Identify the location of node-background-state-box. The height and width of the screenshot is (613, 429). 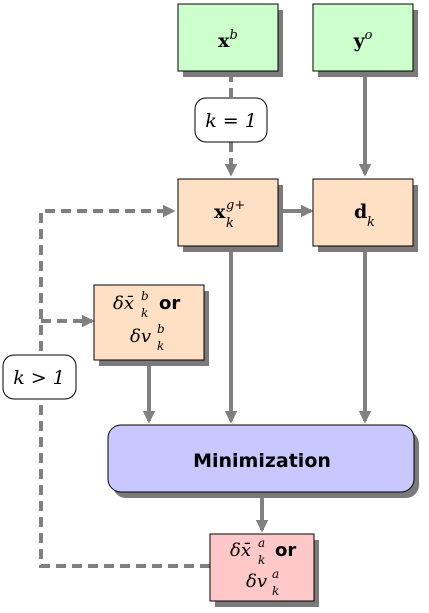
(228, 37).